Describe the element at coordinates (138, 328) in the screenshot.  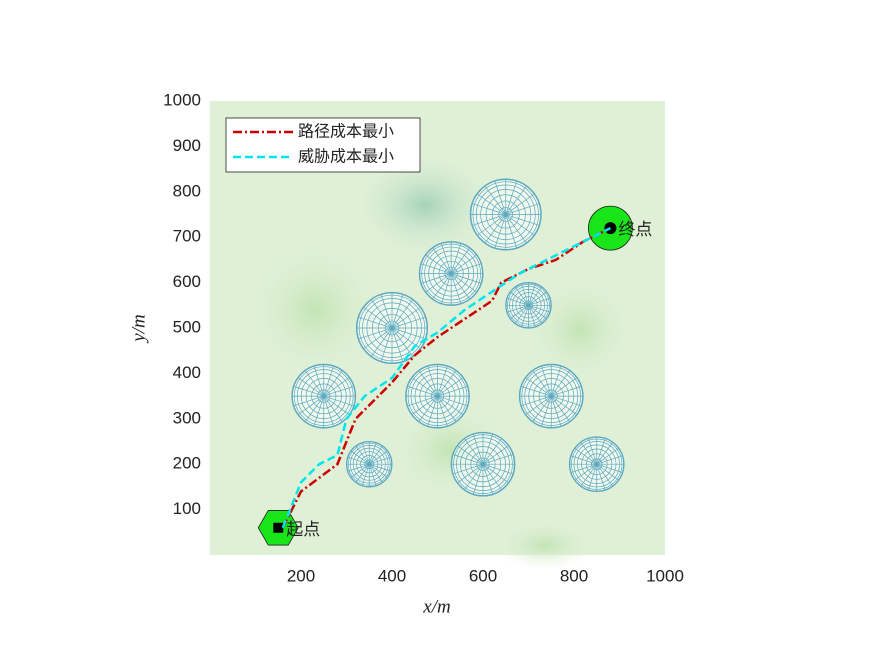
I see `y-axis-label: y/m` at that location.